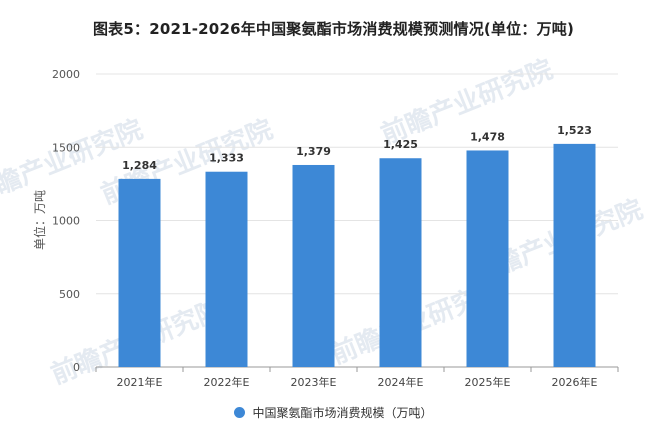 This screenshot has height=433, width=667. Describe the element at coordinates (357, 148) in the screenshot. I see `data-labels-layer: 1,284 1,333 1,379 1,425 1,478 1,523` at that location.